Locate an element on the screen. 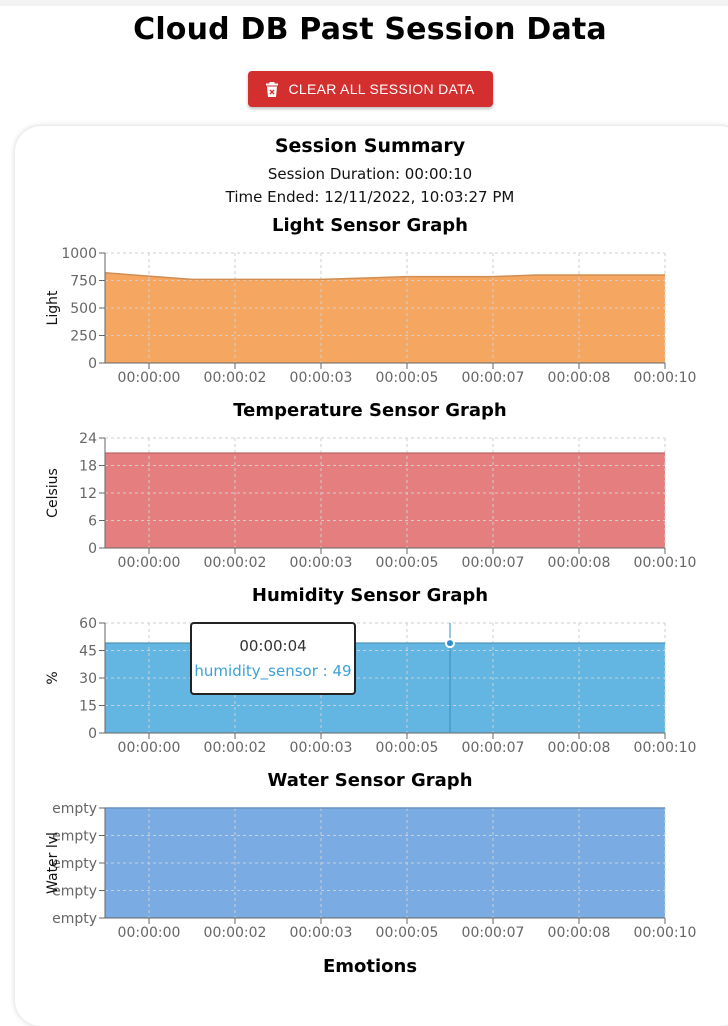  y-tick-label: 12 is located at coordinates (88, 494).